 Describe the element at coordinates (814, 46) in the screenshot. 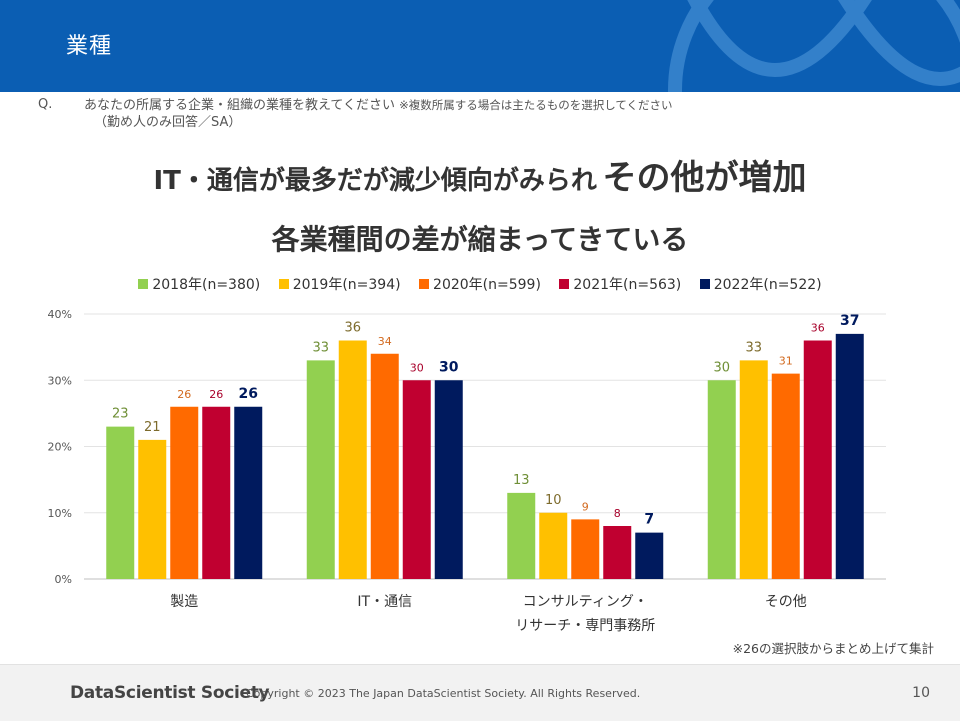

I see `globe-decoration-icon` at that location.